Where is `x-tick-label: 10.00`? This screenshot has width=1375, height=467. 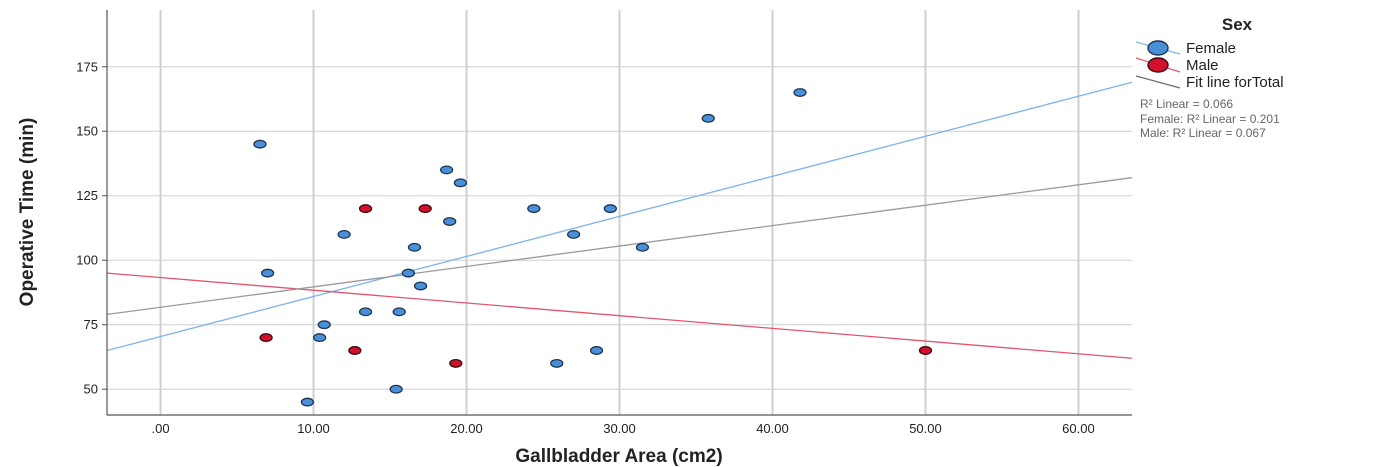 x-tick-label: 10.00 is located at coordinates (313, 428).